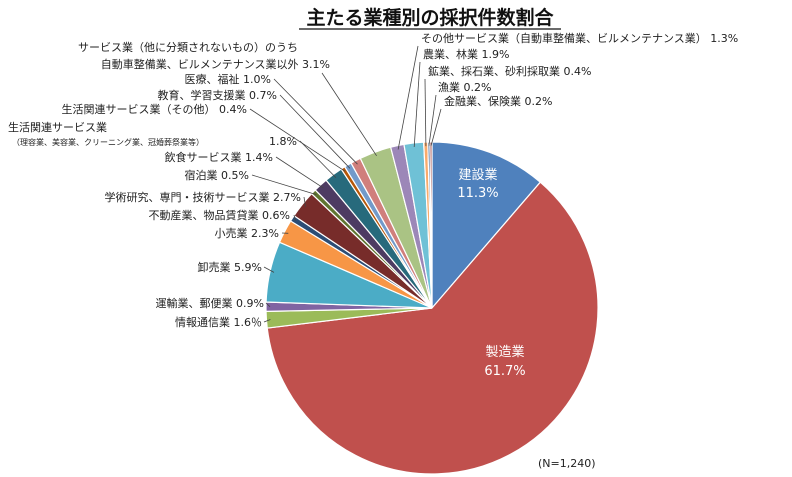 The image size is (792, 477). What do you see at coordinates (504, 352) in the screenshot?
I see `slice-label-name-1: 製造業` at bounding box center [504, 352].